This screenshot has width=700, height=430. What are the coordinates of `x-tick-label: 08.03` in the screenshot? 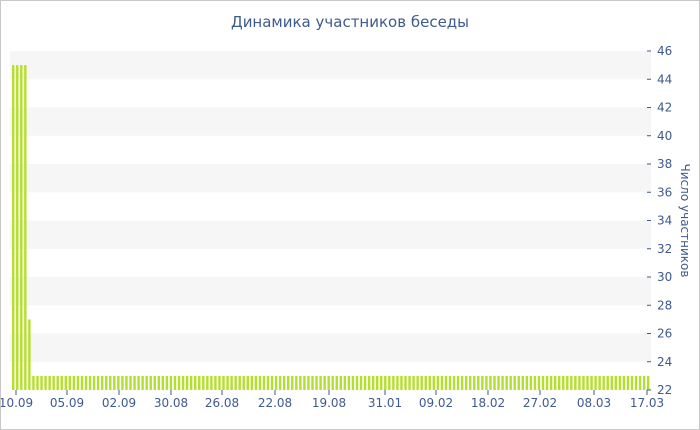 It's located at (594, 403).